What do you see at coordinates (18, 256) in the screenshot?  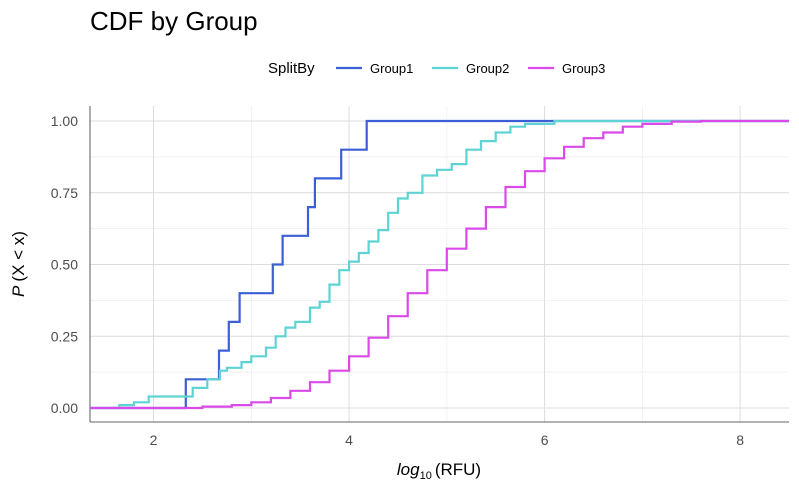 I see `y-axis-label-rest: (X < x)` at bounding box center [18, 256].